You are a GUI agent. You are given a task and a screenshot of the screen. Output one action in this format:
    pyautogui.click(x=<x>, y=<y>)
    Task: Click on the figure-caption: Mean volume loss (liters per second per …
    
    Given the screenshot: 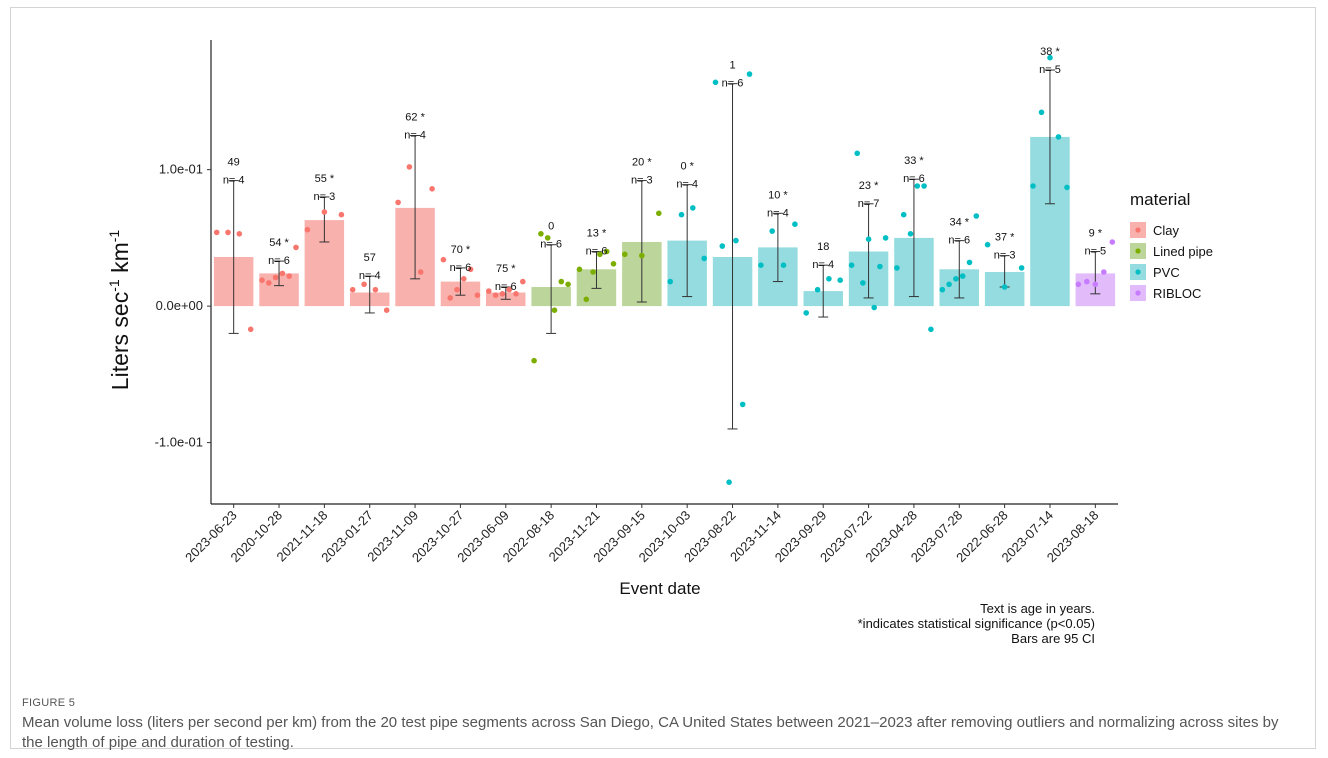 What is the action you would take?
    pyautogui.click(x=650, y=732)
    